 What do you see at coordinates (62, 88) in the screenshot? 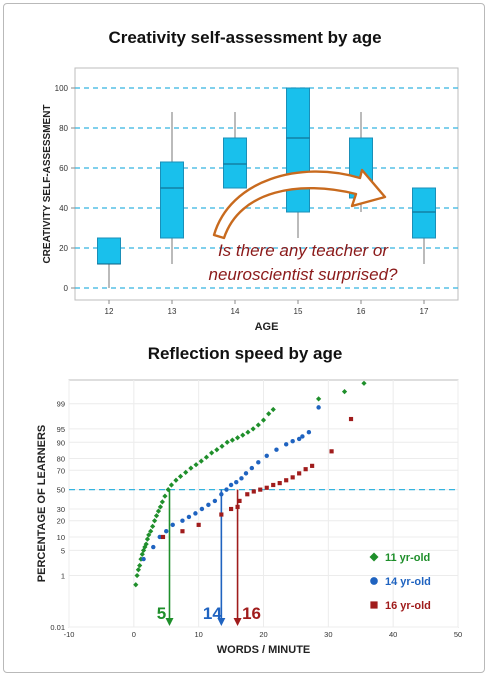
I see `y-tick-label: 100` at bounding box center [62, 88].